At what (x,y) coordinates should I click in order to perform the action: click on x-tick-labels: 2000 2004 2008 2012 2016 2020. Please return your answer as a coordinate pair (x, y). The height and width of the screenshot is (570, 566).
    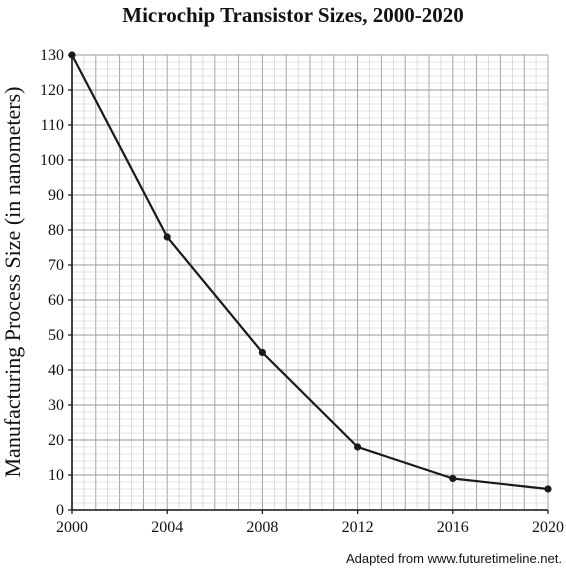
    Looking at the image, I should click on (310, 523).